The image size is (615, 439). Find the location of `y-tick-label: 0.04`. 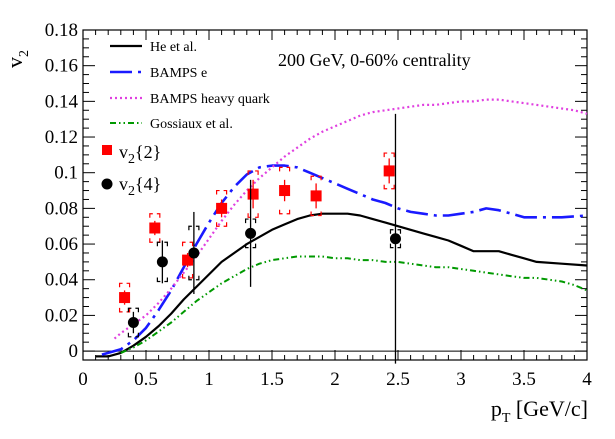

y-tick-label: 0.04 is located at coordinates (62, 280).